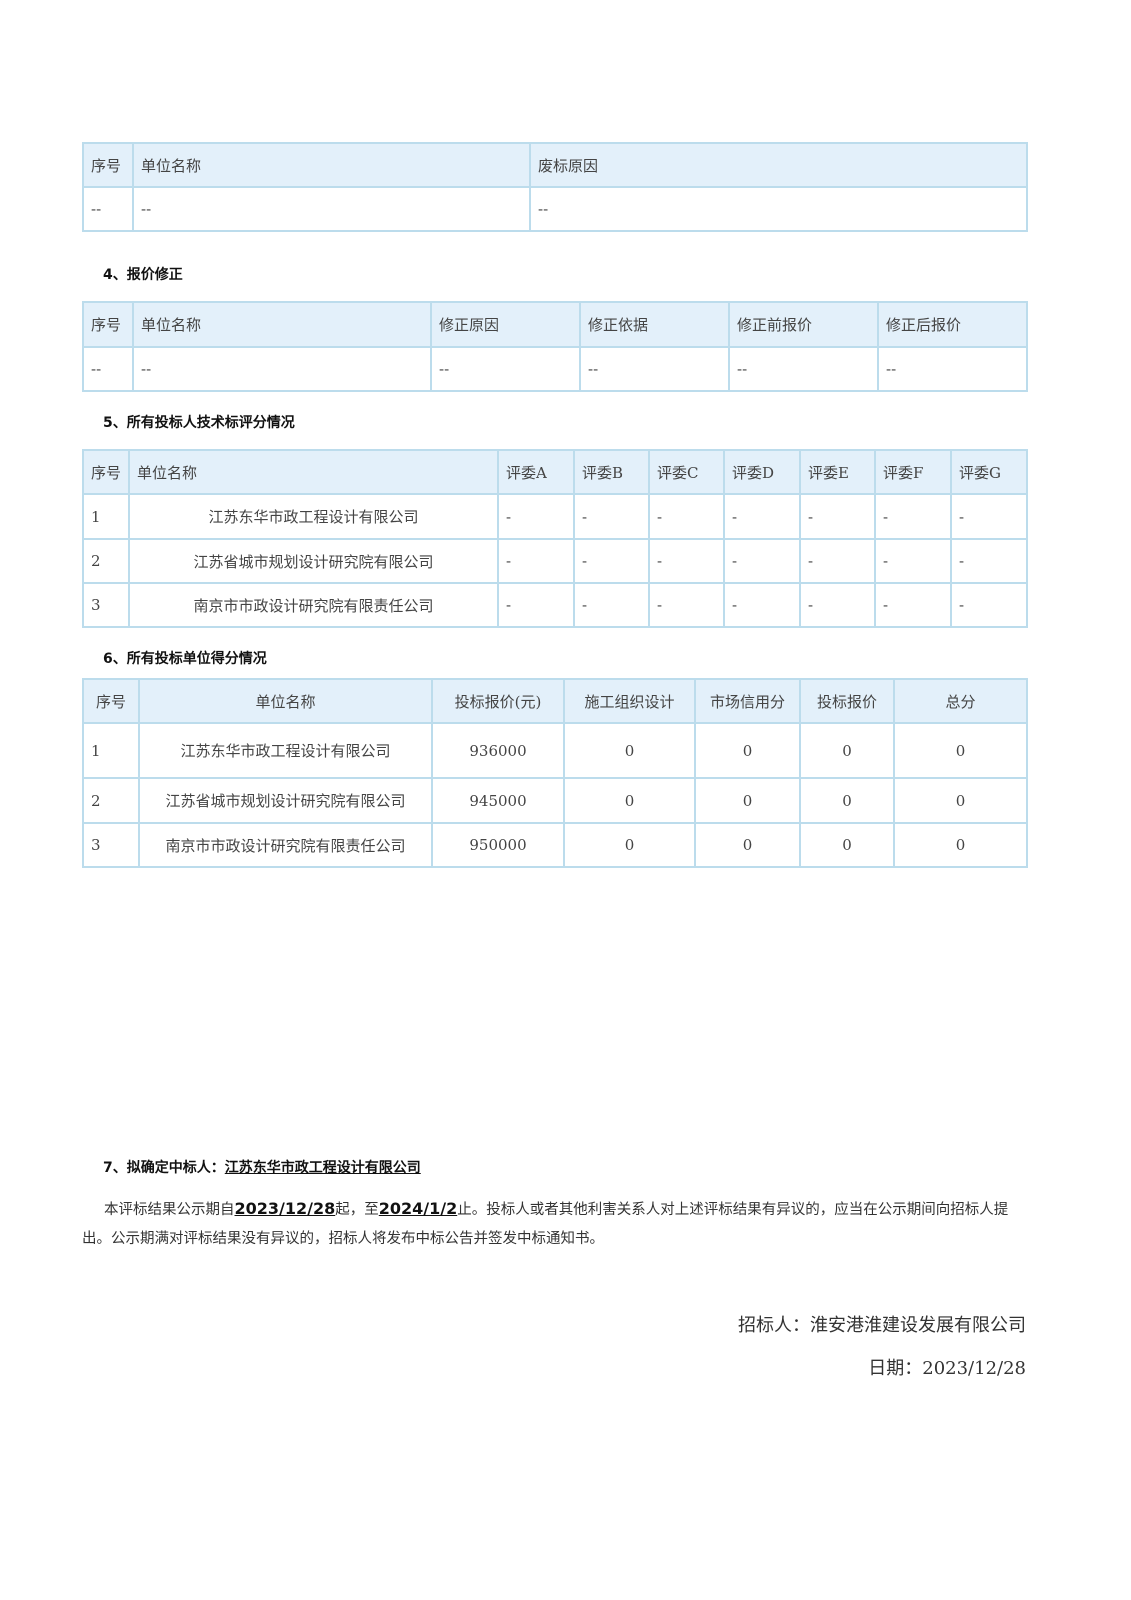  I want to click on table-row: 3 南京市市政设计研究院有限责任公司 - - - - - - -, so click(555, 605).